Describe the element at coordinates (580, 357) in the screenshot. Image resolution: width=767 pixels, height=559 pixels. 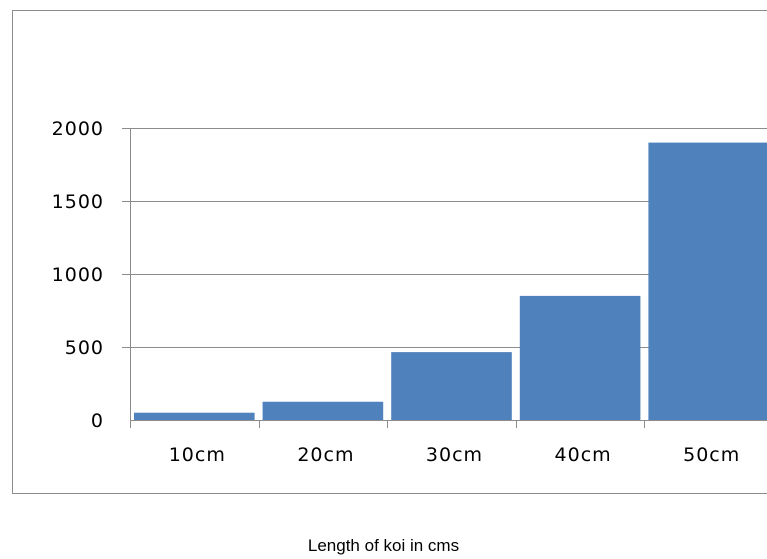
I see `bar-40cm` at that location.